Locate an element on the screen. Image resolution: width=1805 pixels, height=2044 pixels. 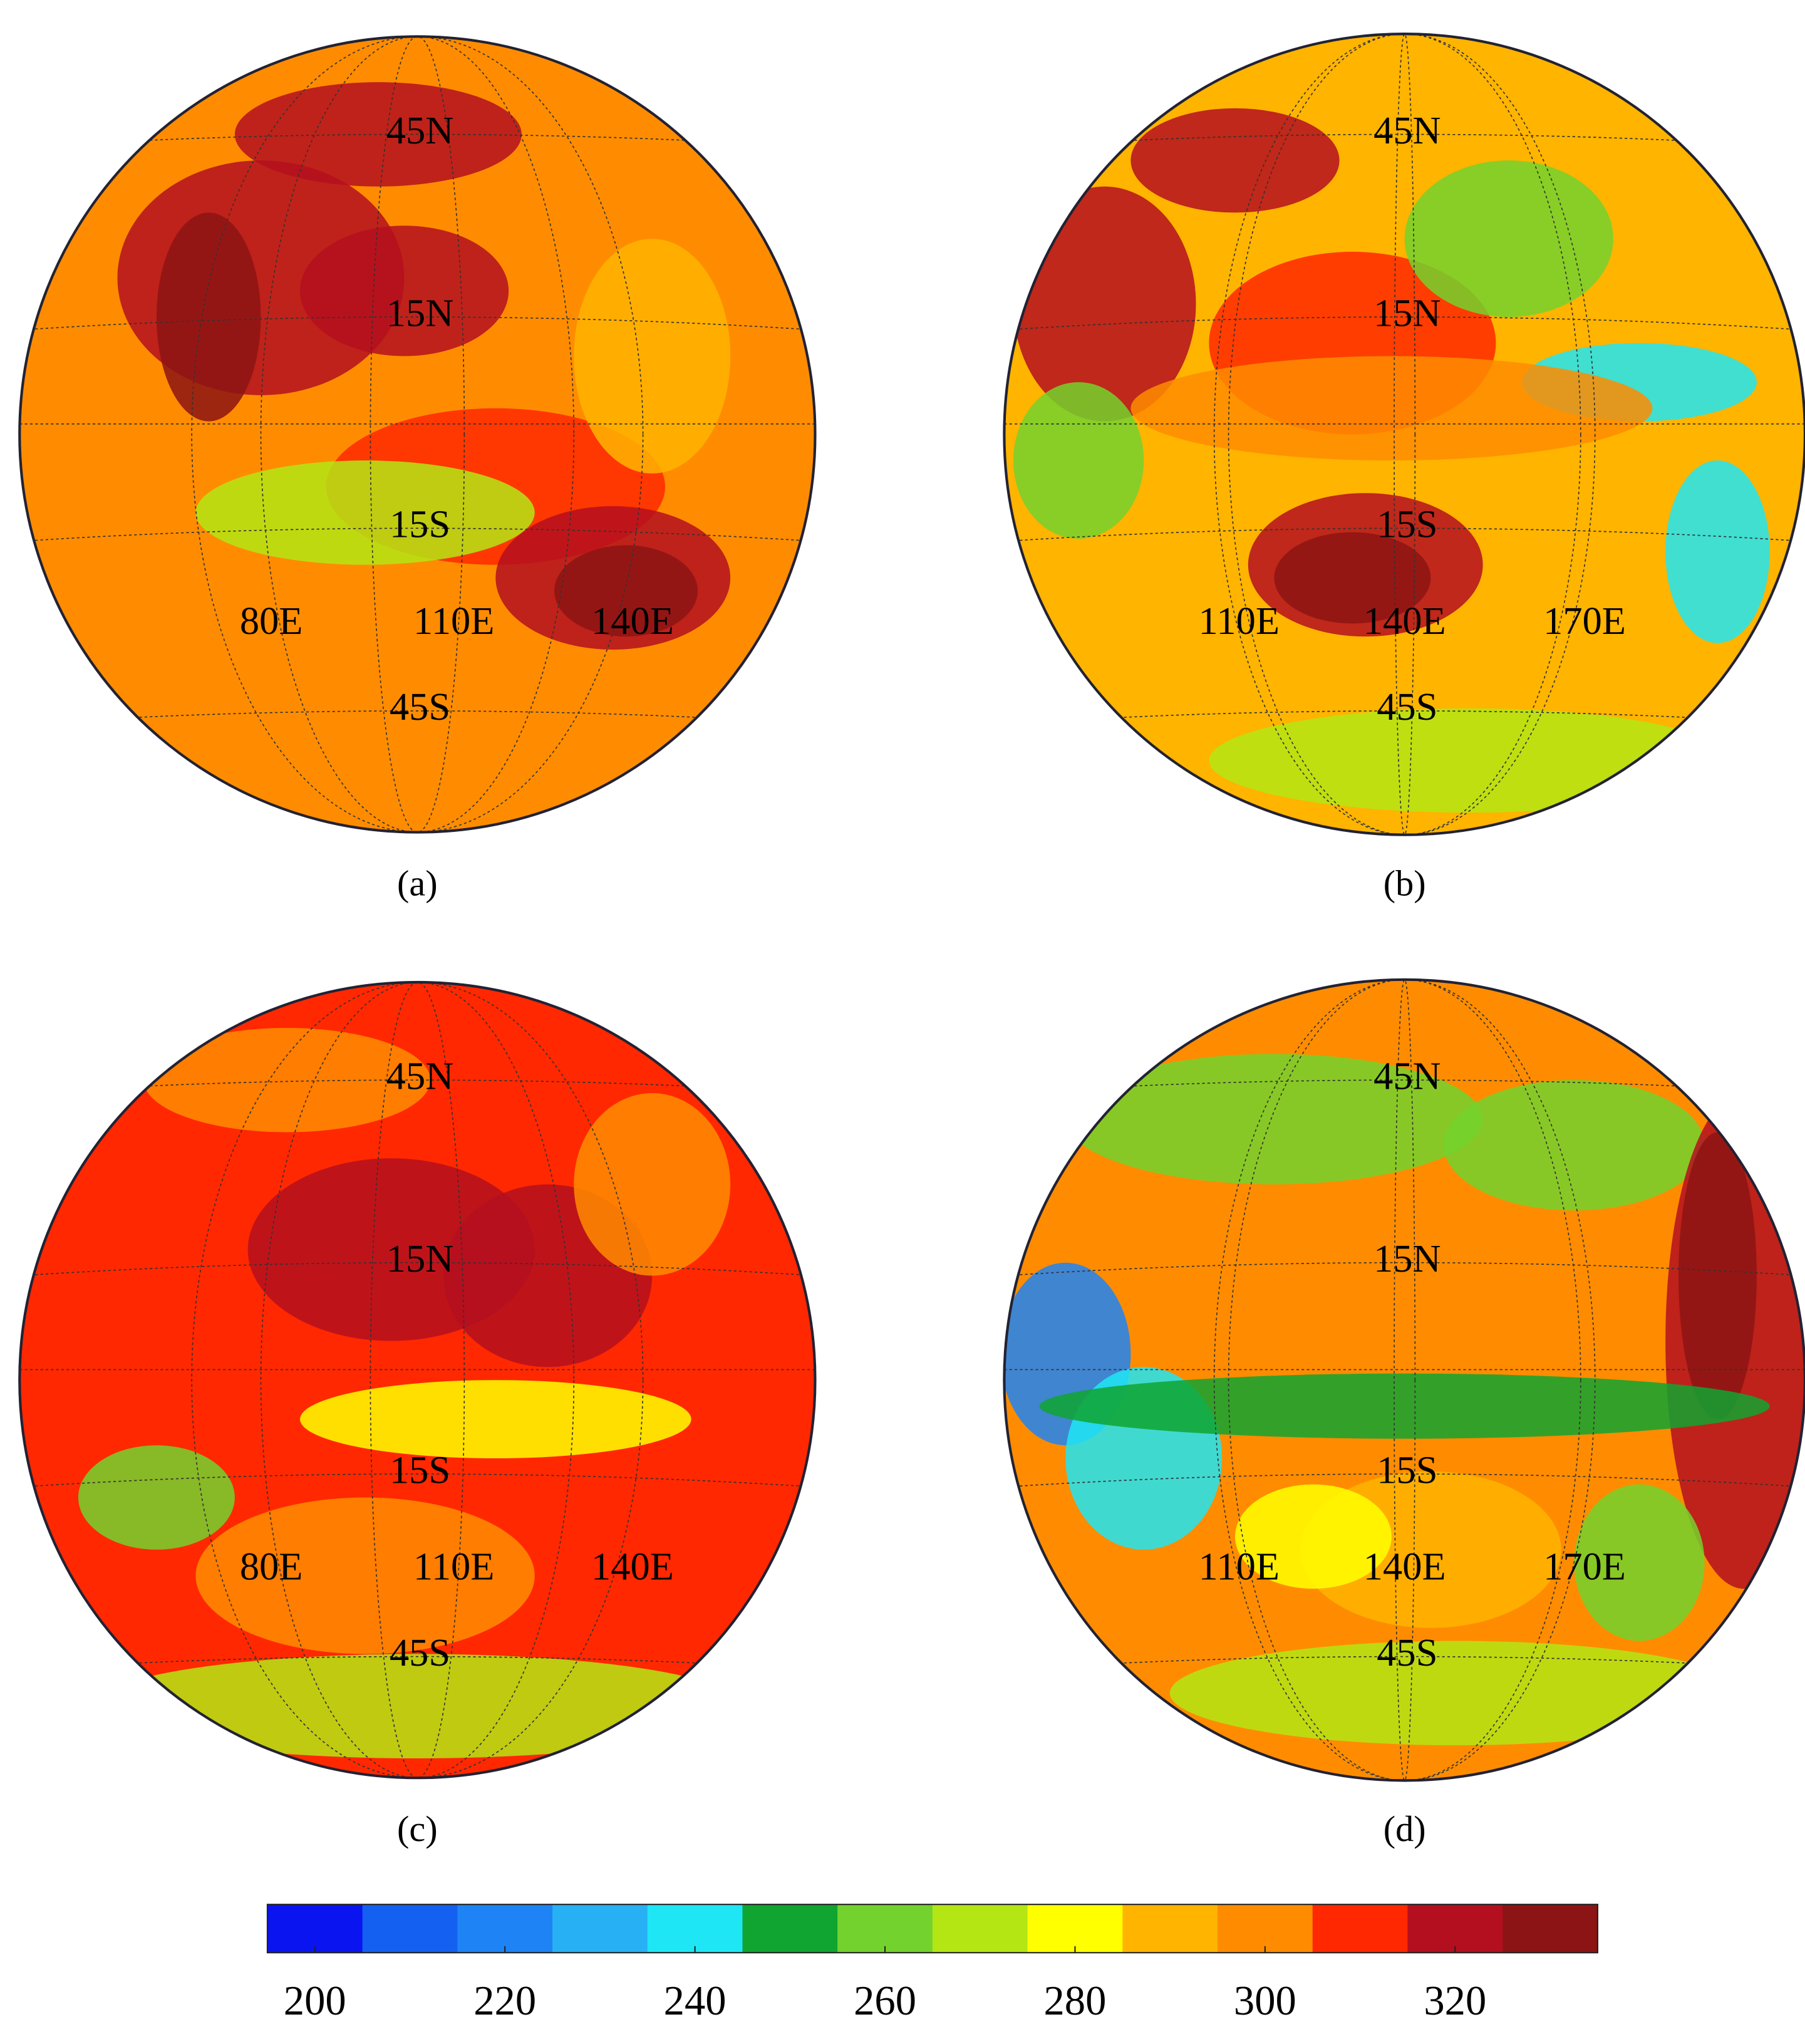
colorbar-tick-label: 200 is located at coordinates (315, 2001).